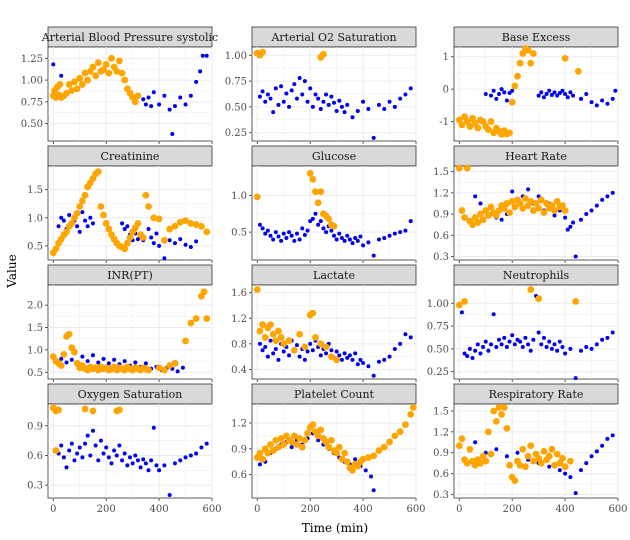  What do you see at coordinates (438, 349) in the screenshot?
I see `y-tick-label: 0.50` at bounding box center [438, 349].